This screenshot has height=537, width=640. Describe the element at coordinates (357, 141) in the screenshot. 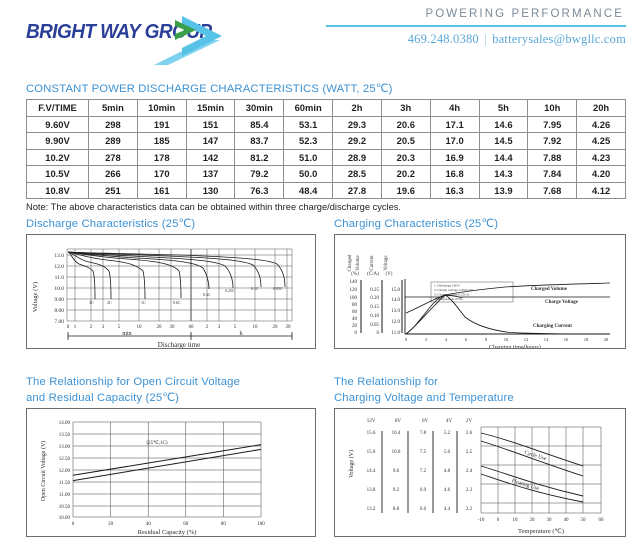

I see `cell: 29.2` at that location.